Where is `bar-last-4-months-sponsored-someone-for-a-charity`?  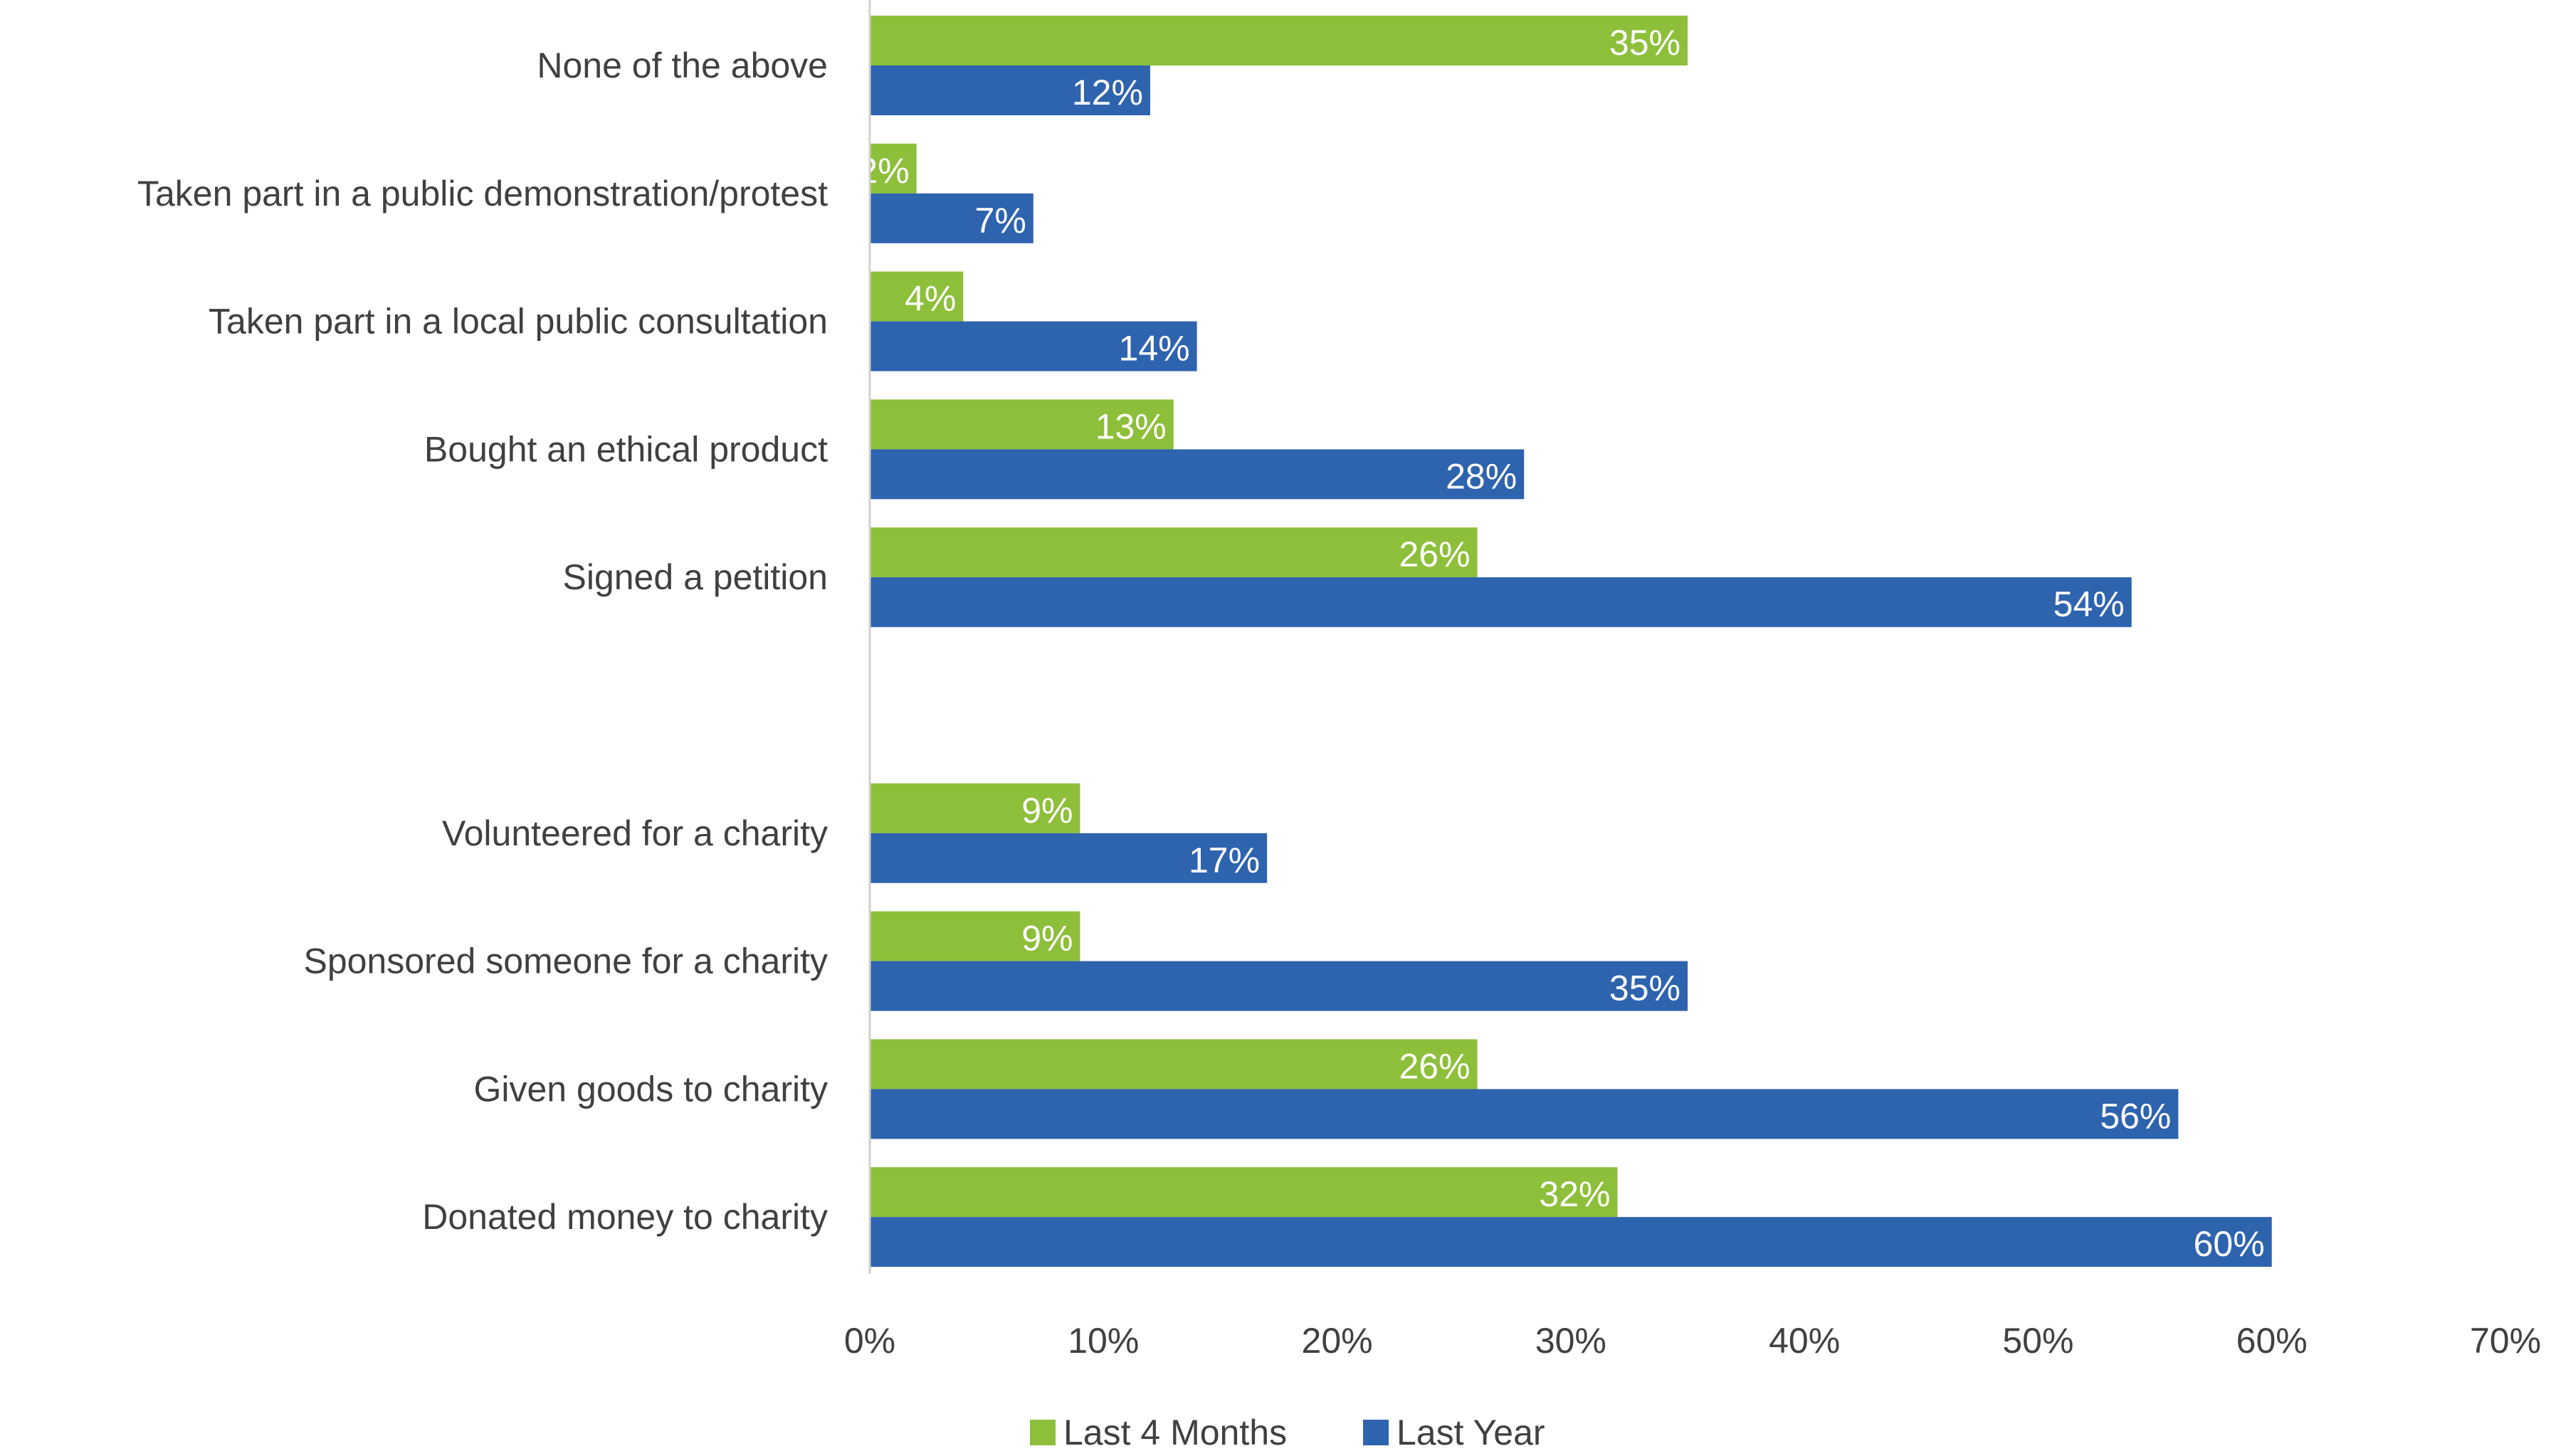
bar-last-4-months-sponsored-someone-for-a-charity is located at coordinates (975, 936).